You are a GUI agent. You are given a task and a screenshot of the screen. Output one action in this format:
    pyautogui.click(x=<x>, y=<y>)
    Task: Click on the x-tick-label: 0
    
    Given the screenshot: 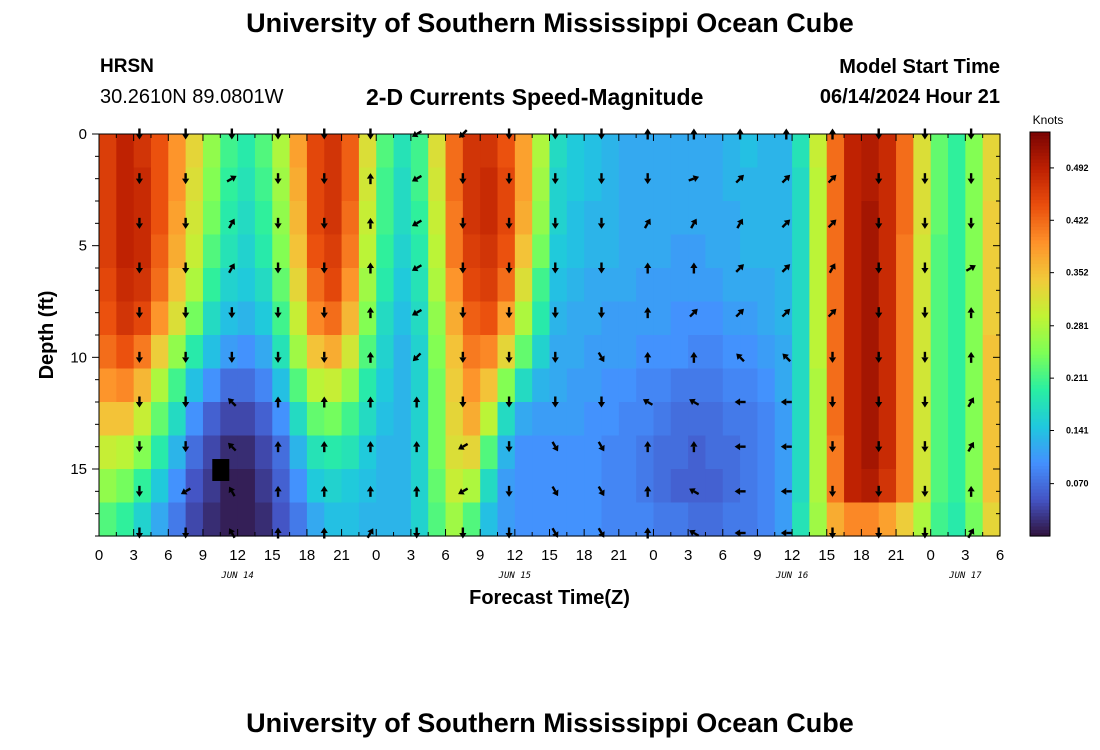 What is the action you would take?
    pyautogui.click(x=99, y=555)
    